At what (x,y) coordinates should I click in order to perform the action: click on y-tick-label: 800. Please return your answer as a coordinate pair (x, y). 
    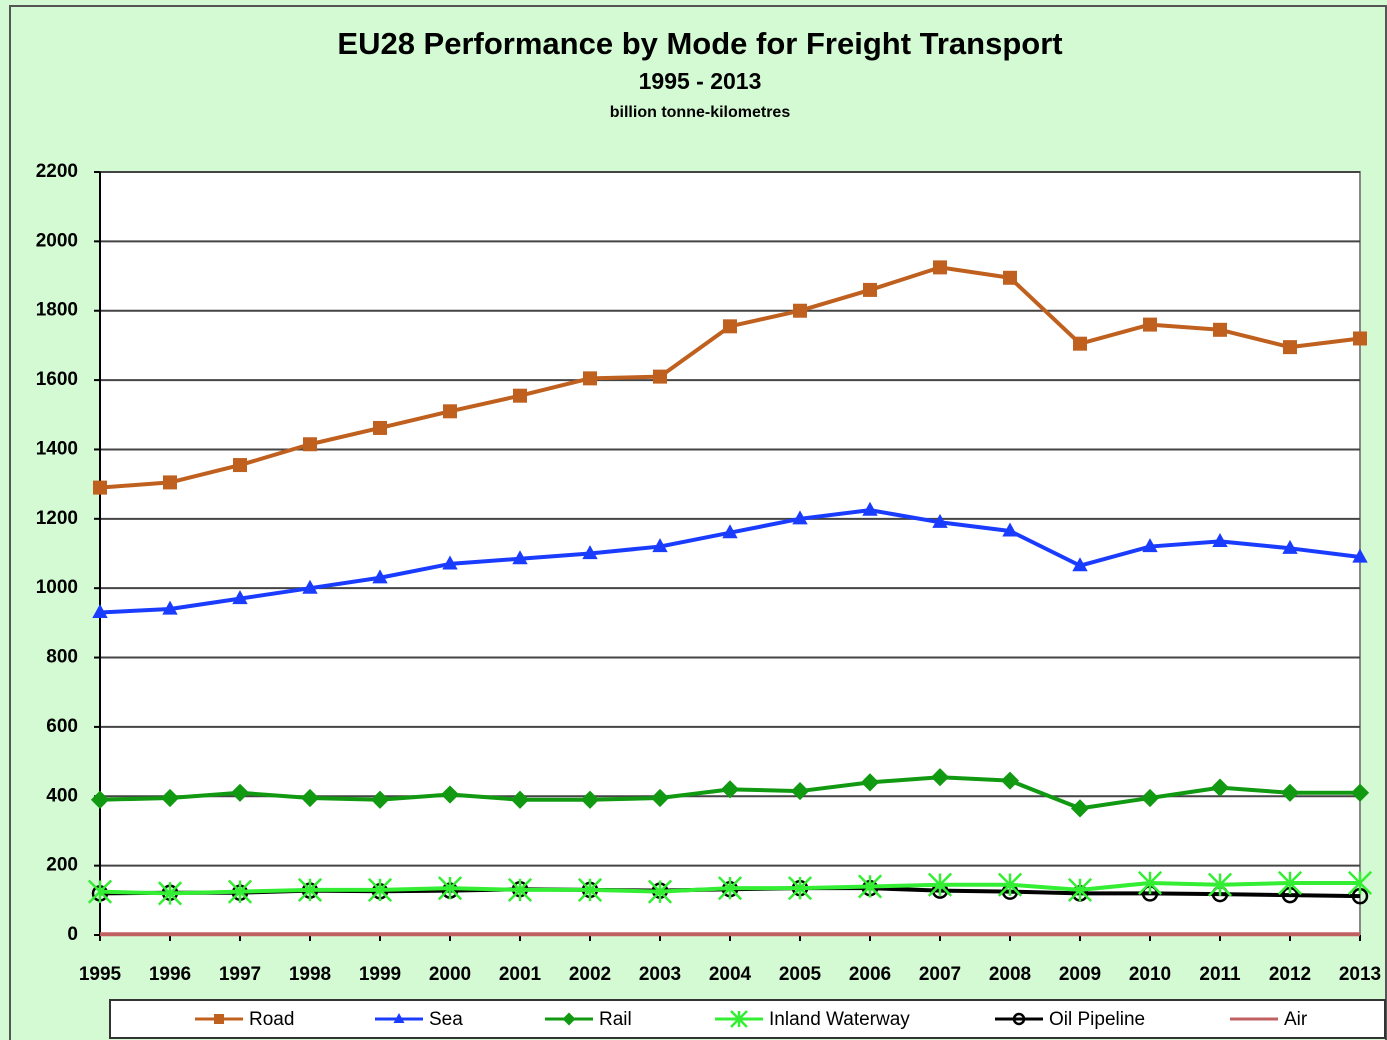
    Looking at the image, I should click on (62, 657).